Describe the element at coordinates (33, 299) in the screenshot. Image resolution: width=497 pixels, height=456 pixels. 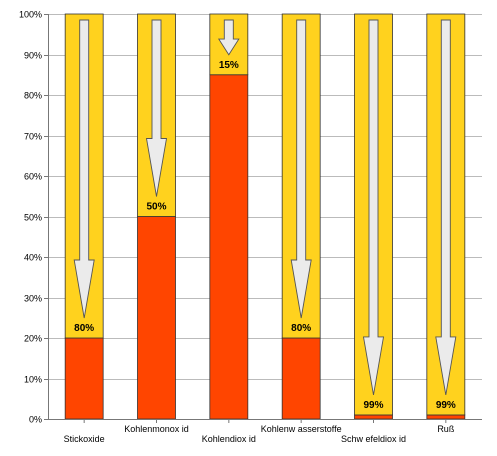
I see `y-tick-label: 30%` at that location.